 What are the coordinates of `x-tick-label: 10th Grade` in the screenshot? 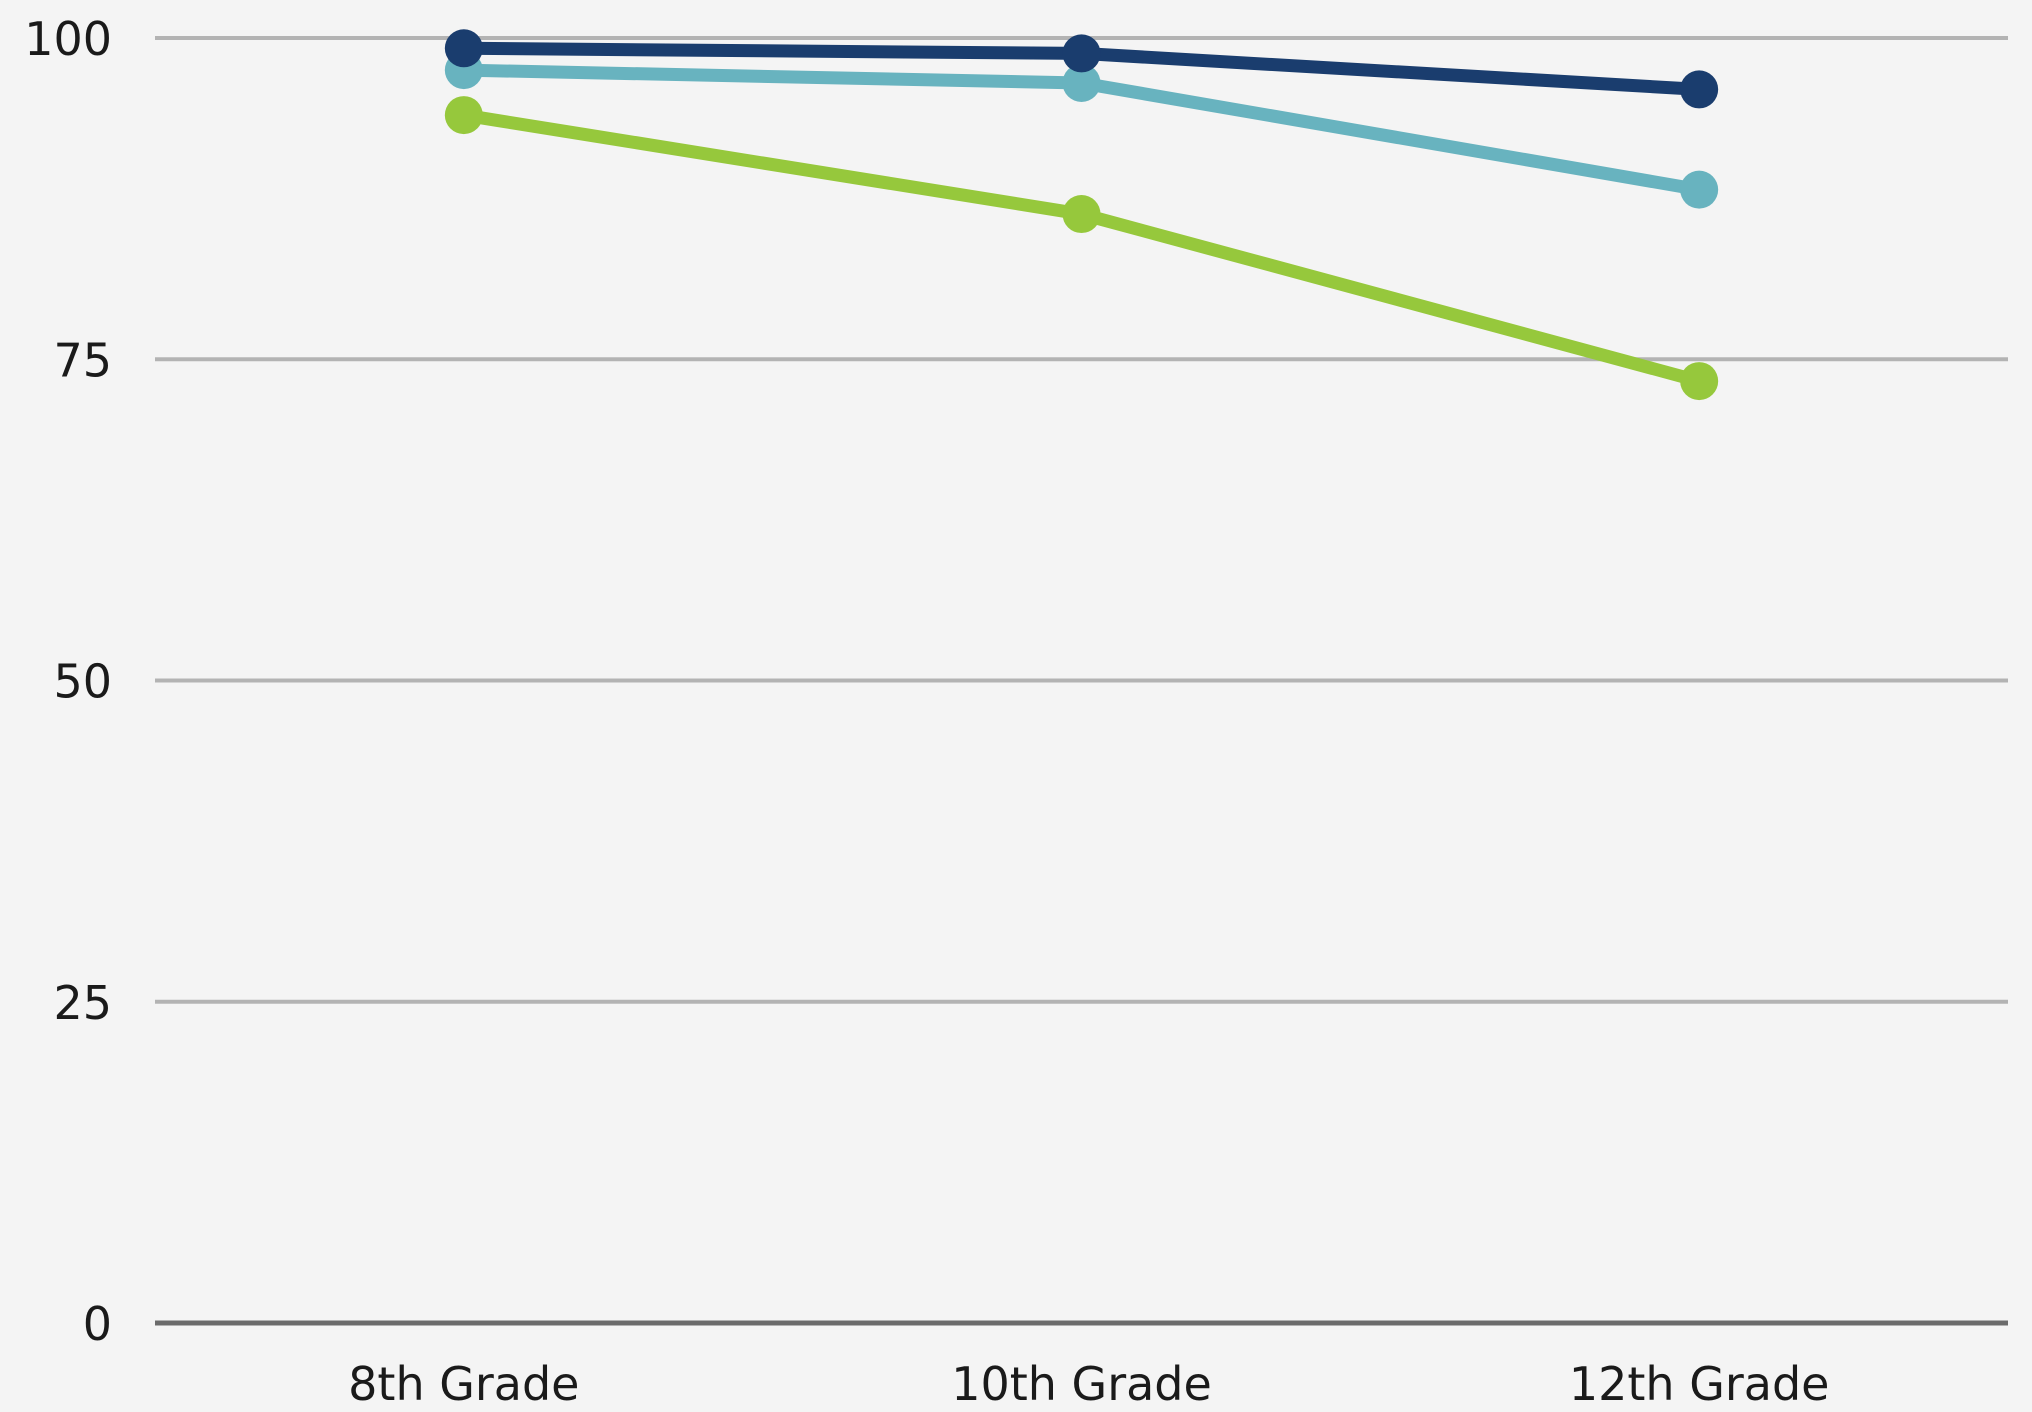 It's located at (1081, 1382).